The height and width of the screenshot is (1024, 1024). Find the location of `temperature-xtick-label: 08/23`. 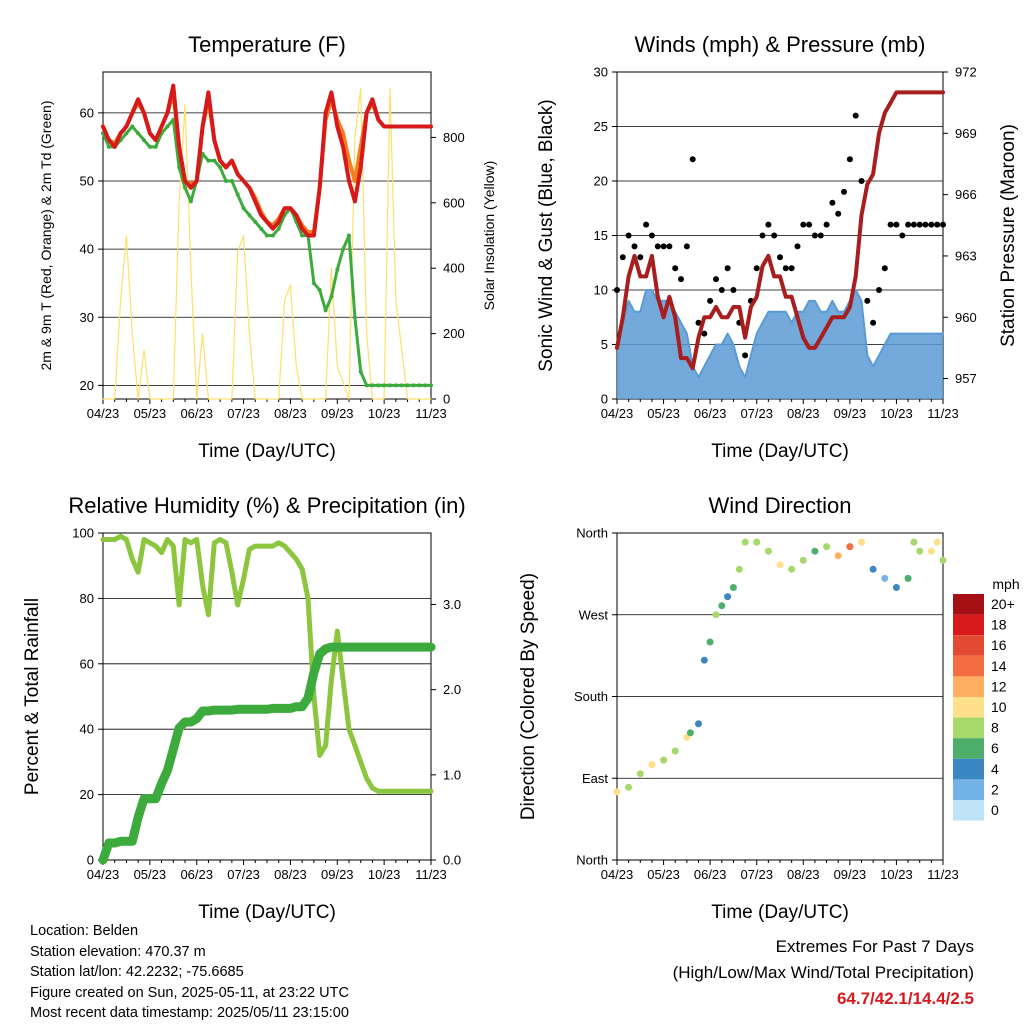

temperature-xtick-label: 08/23 is located at coordinates (290, 413).